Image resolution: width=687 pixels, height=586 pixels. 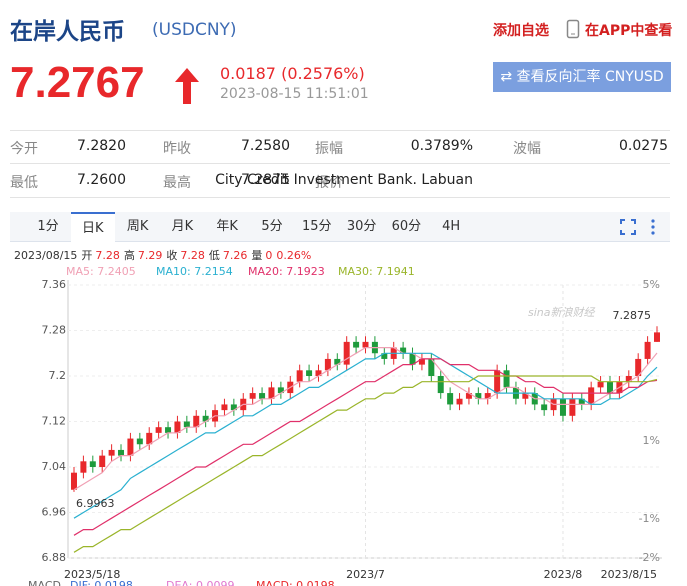 I want to click on tab: 1分, so click(x=48, y=226).